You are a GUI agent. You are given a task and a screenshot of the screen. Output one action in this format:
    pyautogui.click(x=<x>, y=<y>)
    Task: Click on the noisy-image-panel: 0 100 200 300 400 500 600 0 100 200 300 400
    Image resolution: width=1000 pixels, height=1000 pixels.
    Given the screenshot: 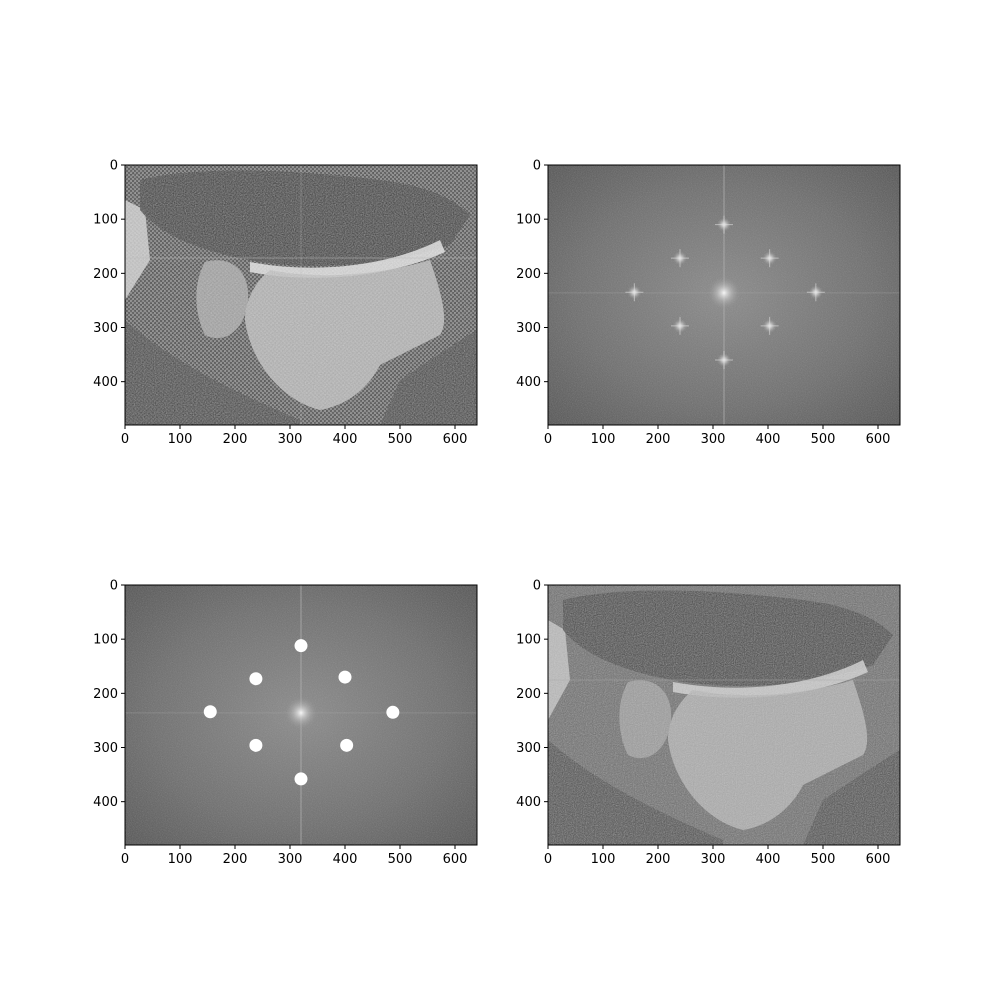 What is the action you would take?
    pyautogui.click(x=285, y=303)
    